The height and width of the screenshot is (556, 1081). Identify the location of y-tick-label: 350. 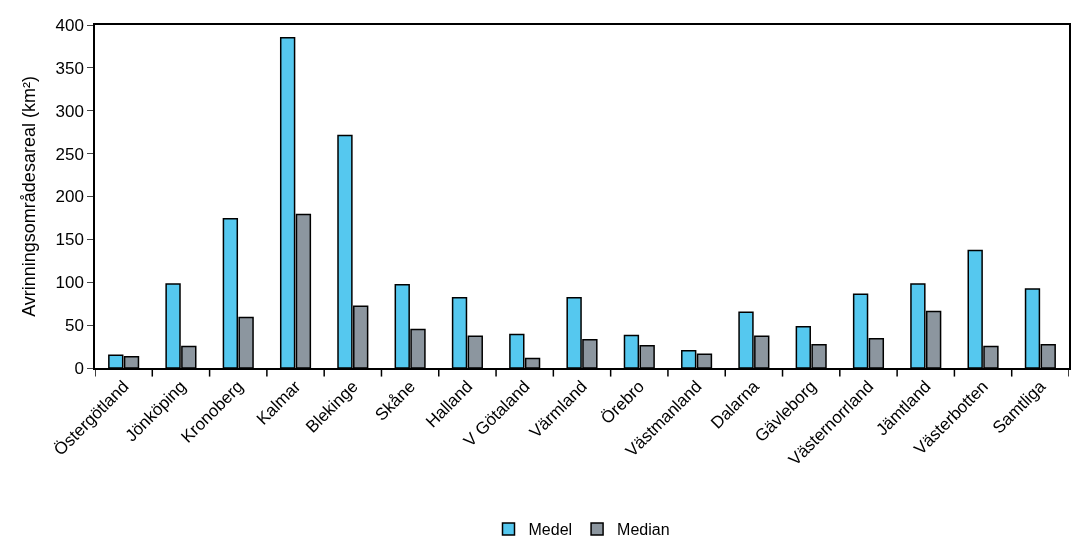
(69, 68).